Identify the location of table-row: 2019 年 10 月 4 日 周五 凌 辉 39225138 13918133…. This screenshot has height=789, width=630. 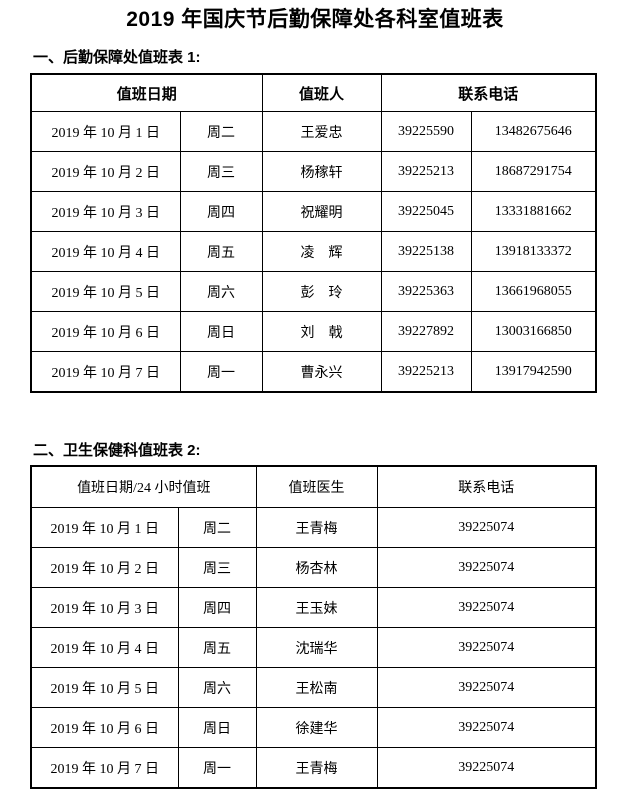
(313, 251).